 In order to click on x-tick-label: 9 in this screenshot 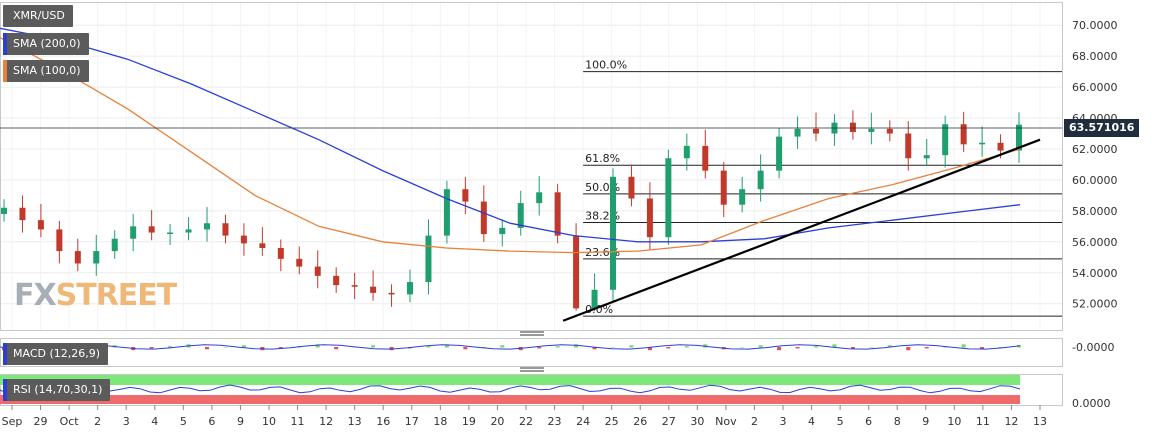, I will do `click(925, 421)`.